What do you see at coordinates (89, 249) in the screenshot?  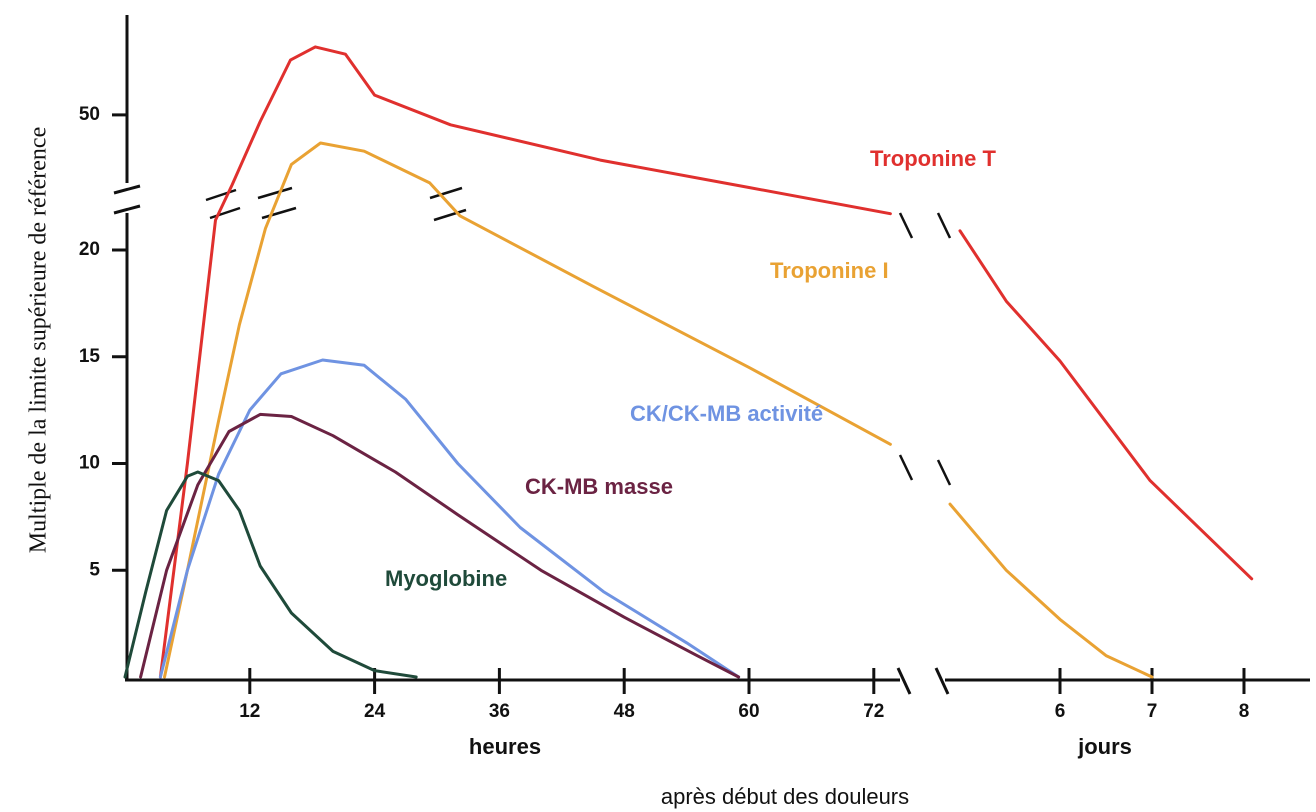 I see `y-tick-label: 20` at bounding box center [89, 249].